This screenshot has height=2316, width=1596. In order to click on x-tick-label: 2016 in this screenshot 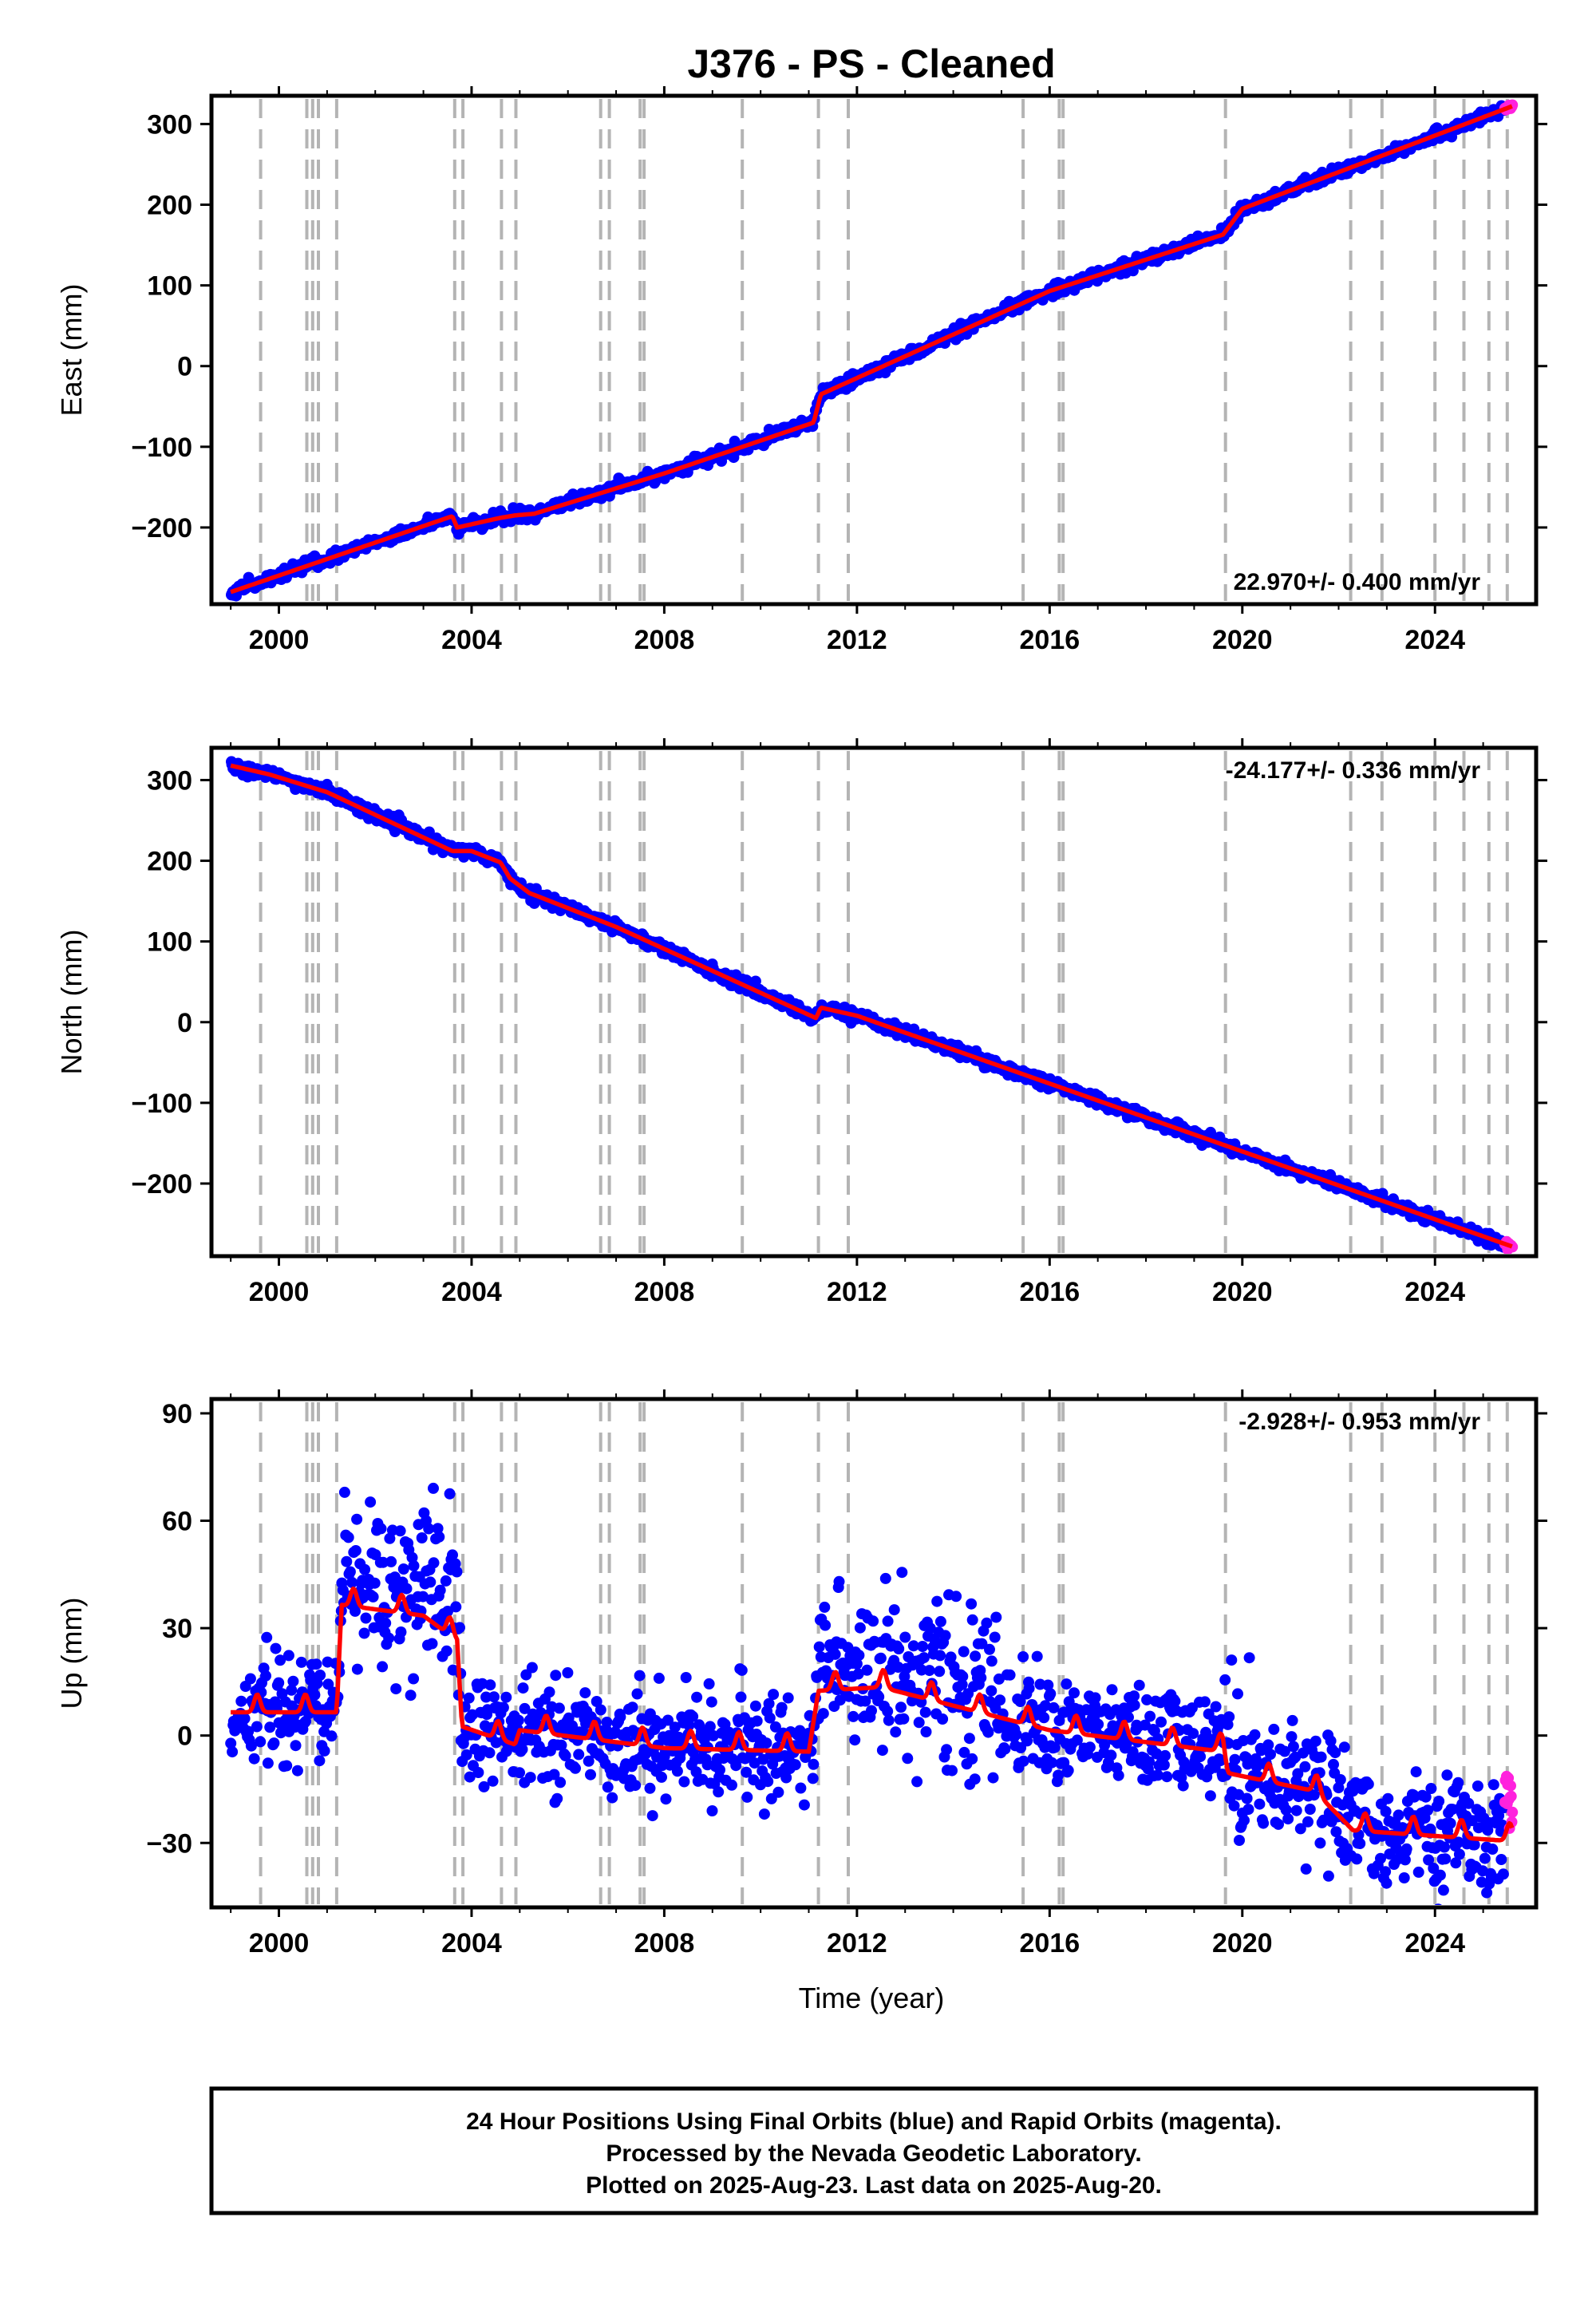, I will do `click(1050, 1292)`.